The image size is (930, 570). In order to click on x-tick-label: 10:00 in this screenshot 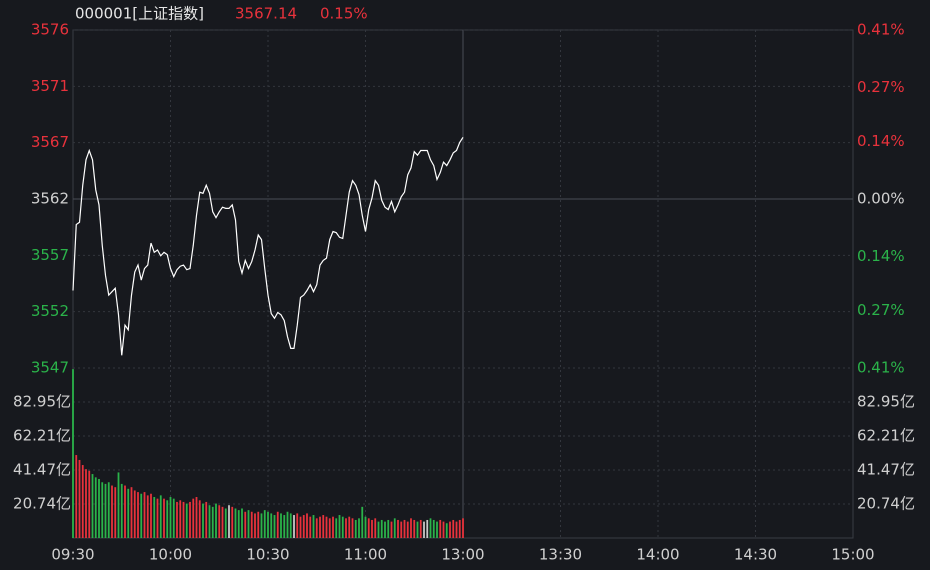, I will do `click(170, 555)`.